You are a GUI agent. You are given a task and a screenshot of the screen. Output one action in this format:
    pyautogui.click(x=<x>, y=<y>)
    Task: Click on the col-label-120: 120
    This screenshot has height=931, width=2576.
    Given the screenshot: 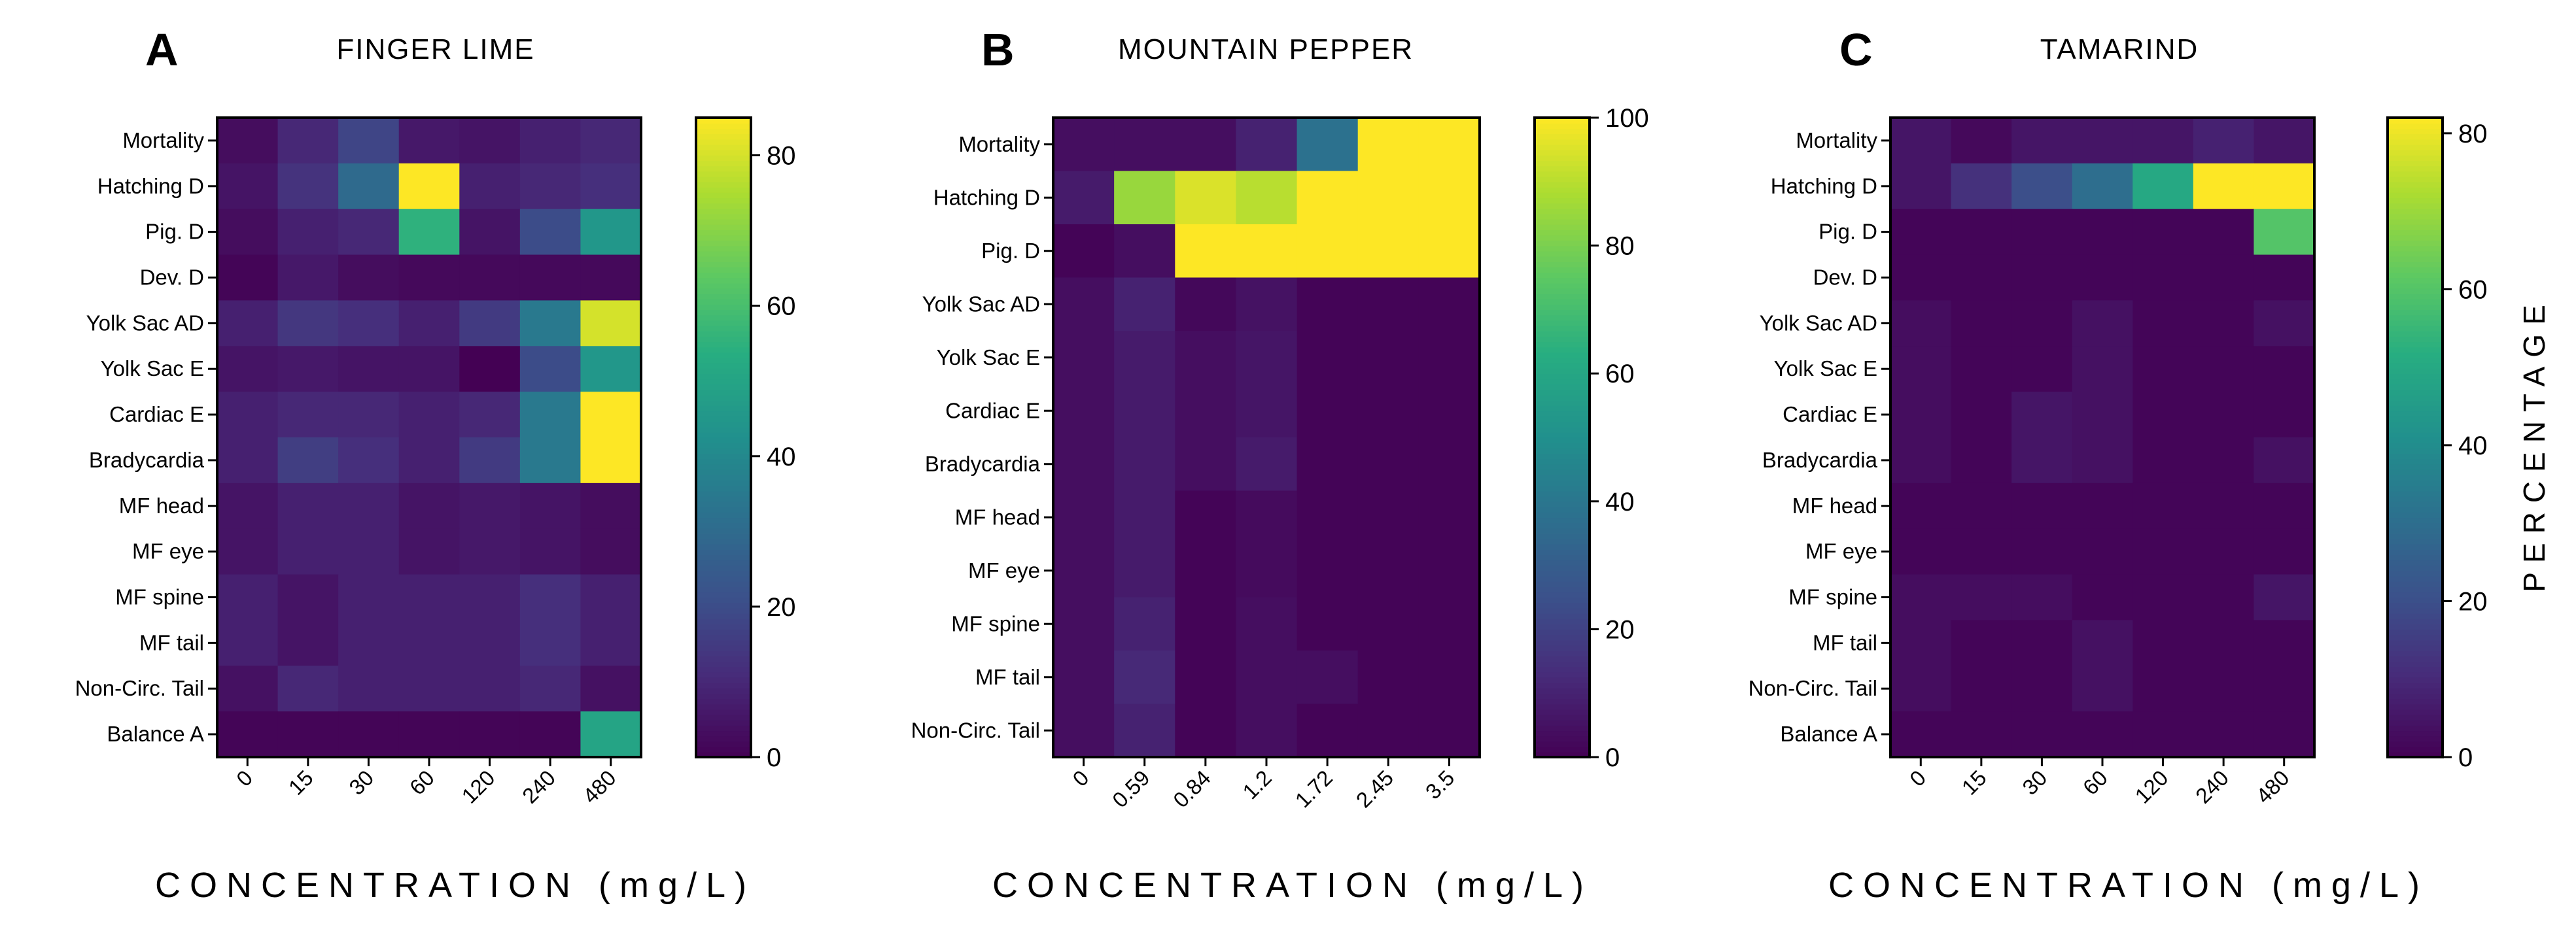 What is the action you would take?
    pyautogui.click(x=478, y=787)
    